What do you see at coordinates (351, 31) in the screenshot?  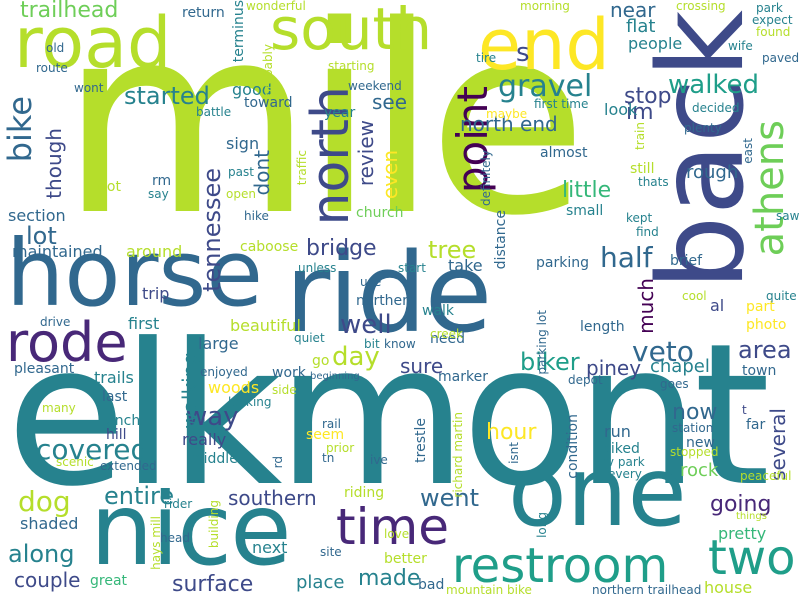 I see `word-south: south` at bounding box center [351, 31].